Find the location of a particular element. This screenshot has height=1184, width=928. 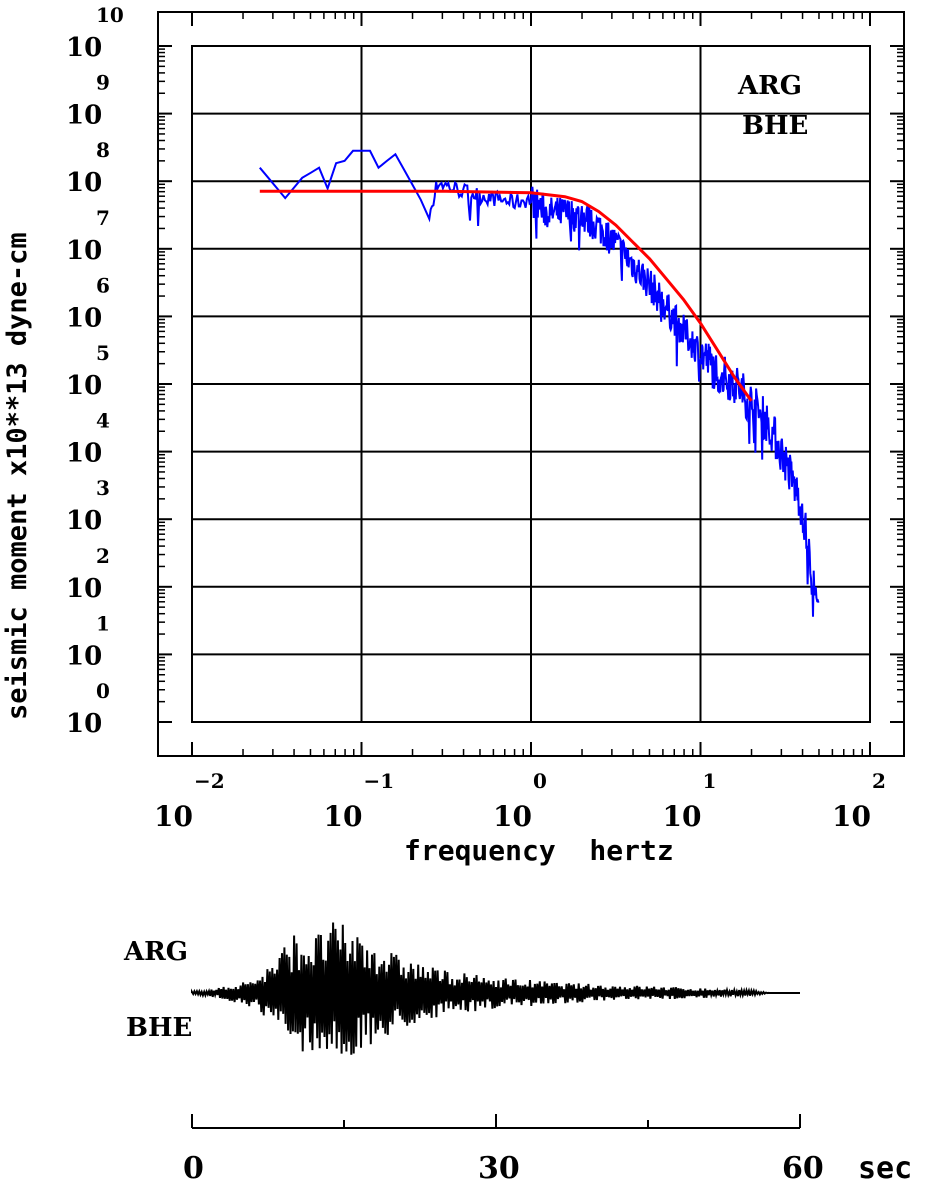

x-tick-label-exponent-2: 2 is located at coordinates (879, 781).